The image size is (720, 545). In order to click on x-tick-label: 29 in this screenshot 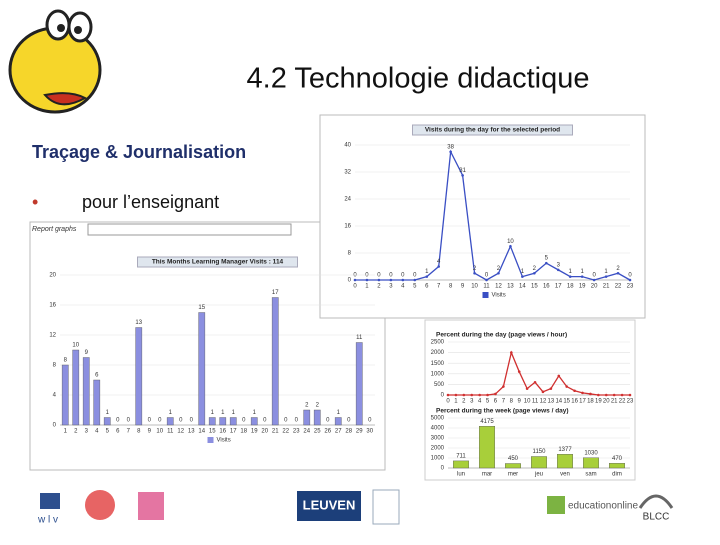, I will do `click(359, 432)`.